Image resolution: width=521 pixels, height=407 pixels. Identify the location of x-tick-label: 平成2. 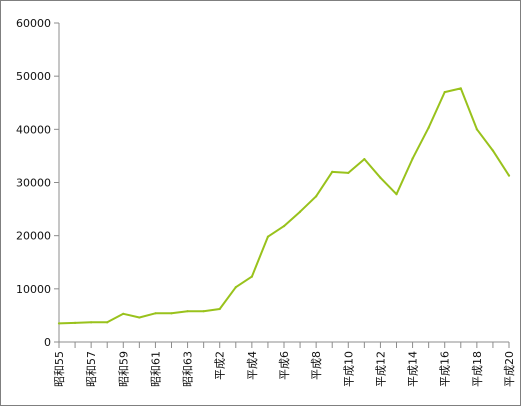
(220, 365).